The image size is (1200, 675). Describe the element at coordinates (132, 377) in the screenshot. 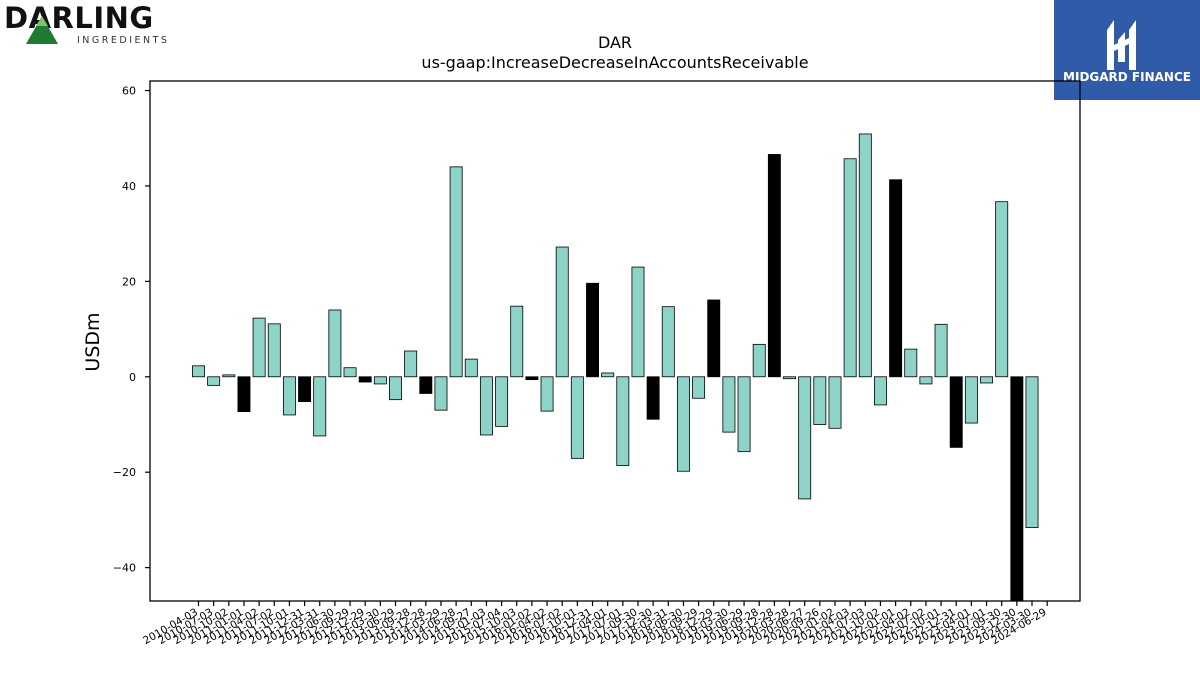

I see `y-tick-label: 0` at that location.